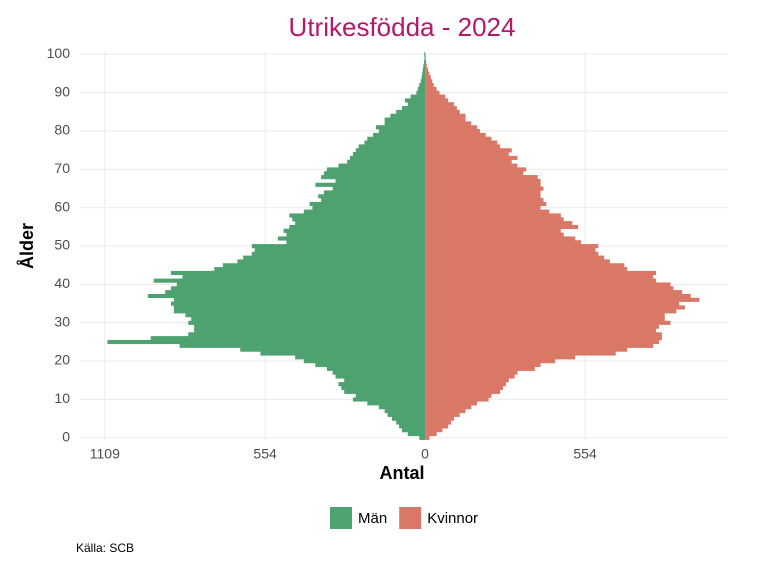 Image resolution: width=768 pixels, height=576 pixels. I want to click on y-tick-label: 50, so click(62, 245).